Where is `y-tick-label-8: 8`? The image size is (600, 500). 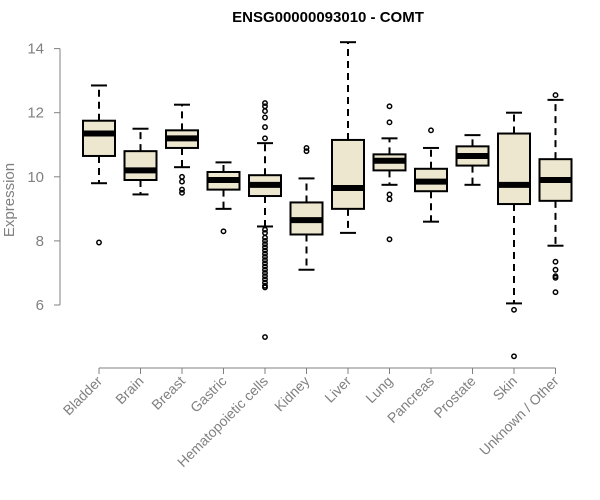
y-tick-label-8: 8 is located at coordinates (40, 241).